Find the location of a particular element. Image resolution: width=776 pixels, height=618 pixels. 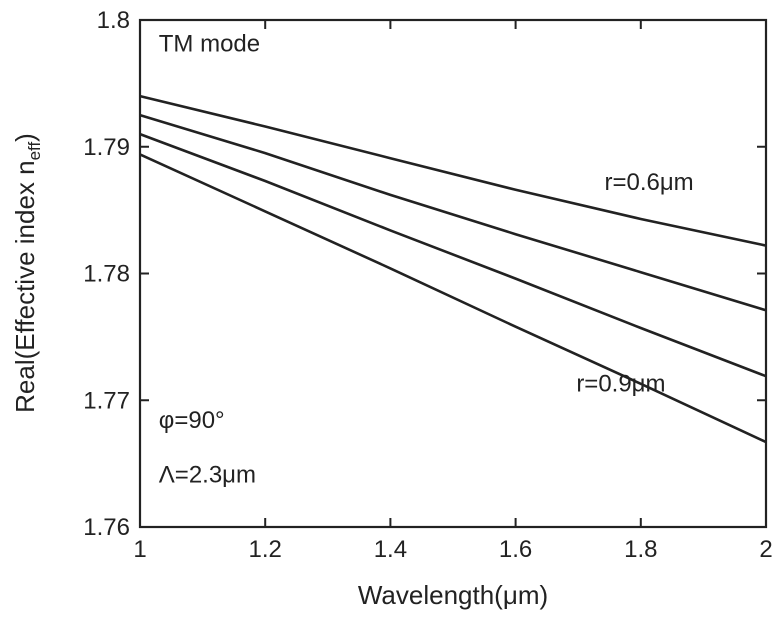

x-tick-label: 1.2 is located at coordinates (265, 549).